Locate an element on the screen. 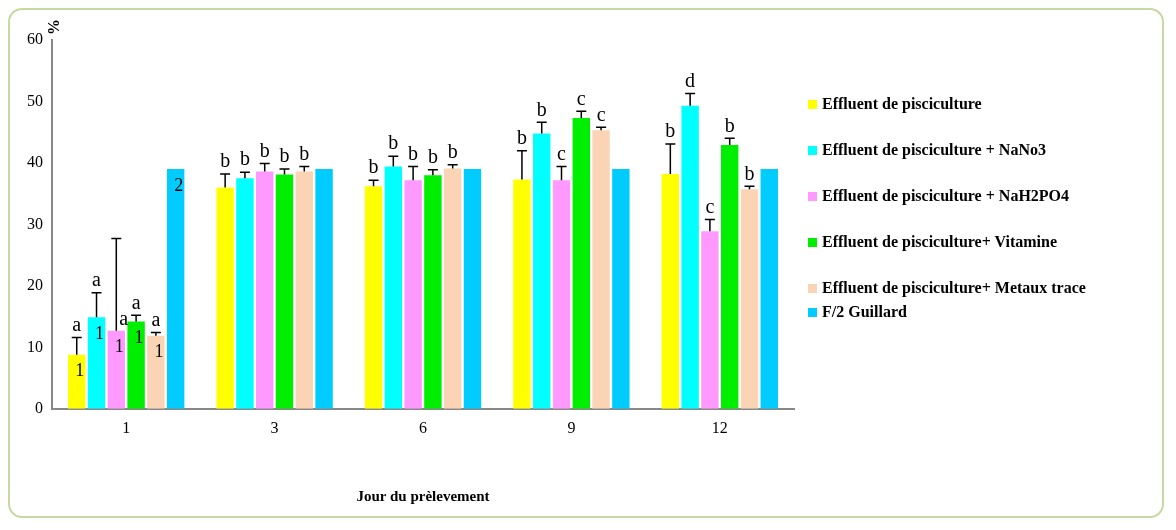 The image size is (1176, 530). y-axis-title: % is located at coordinates (54, 27).